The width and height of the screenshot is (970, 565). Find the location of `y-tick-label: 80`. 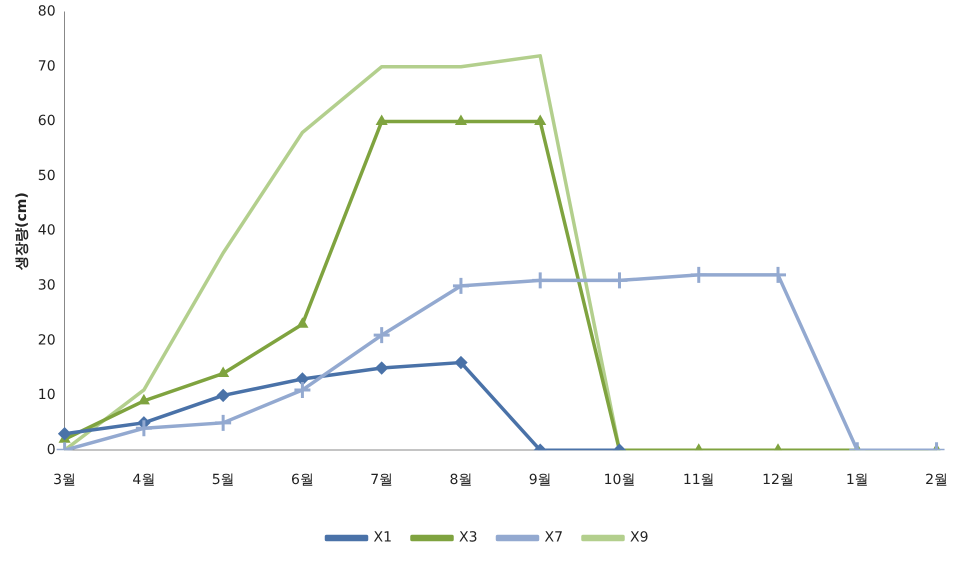

y-tick-label: 80 is located at coordinates (47, 12).